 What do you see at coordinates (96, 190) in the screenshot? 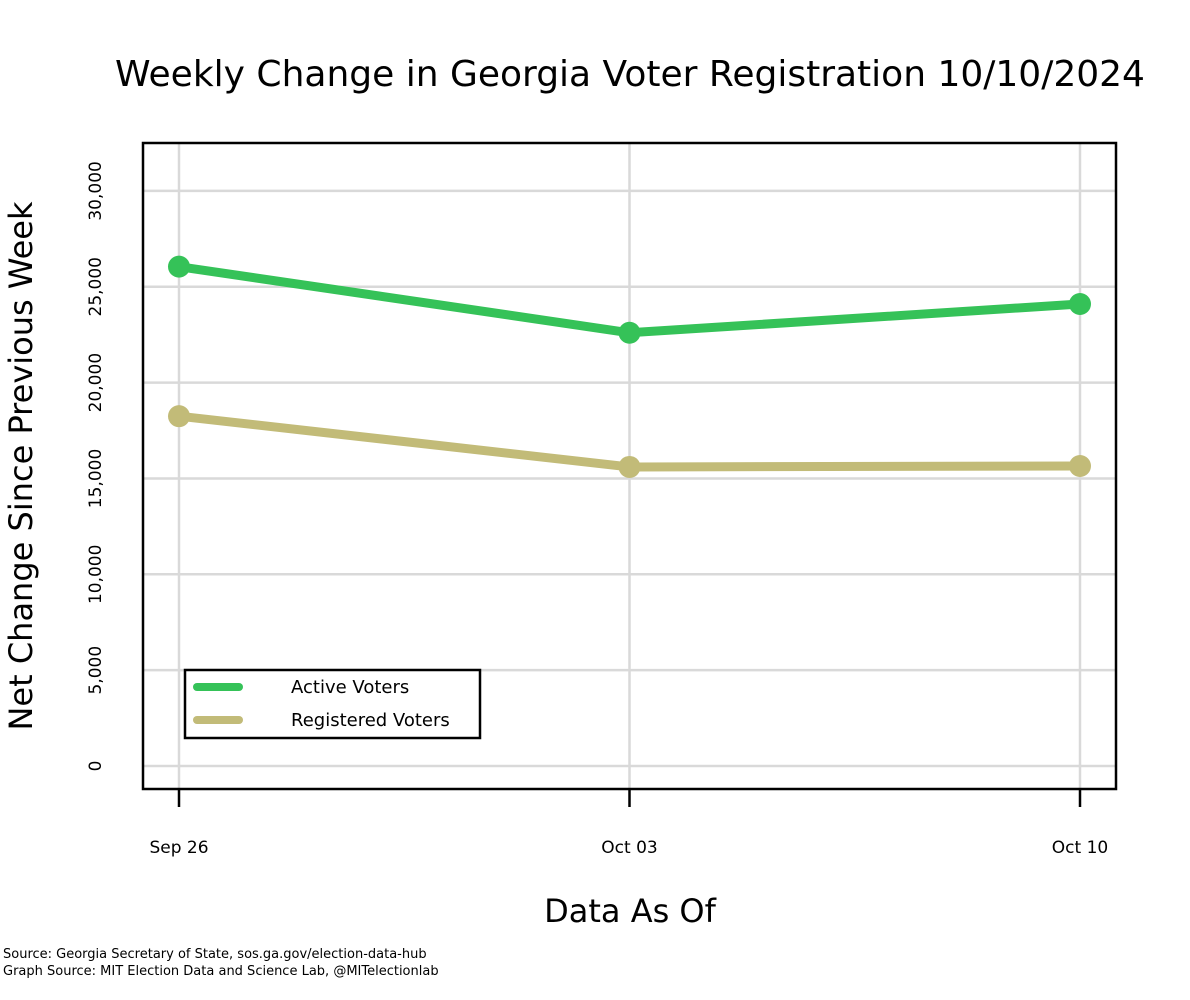
I see `y-tick-label: 30,000` at bounding box center [96, 190].